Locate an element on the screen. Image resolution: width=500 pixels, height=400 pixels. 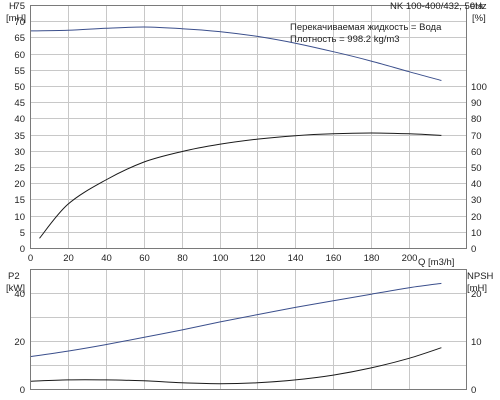
eta-tick-label: 30 is located at coordinates (476, 200).